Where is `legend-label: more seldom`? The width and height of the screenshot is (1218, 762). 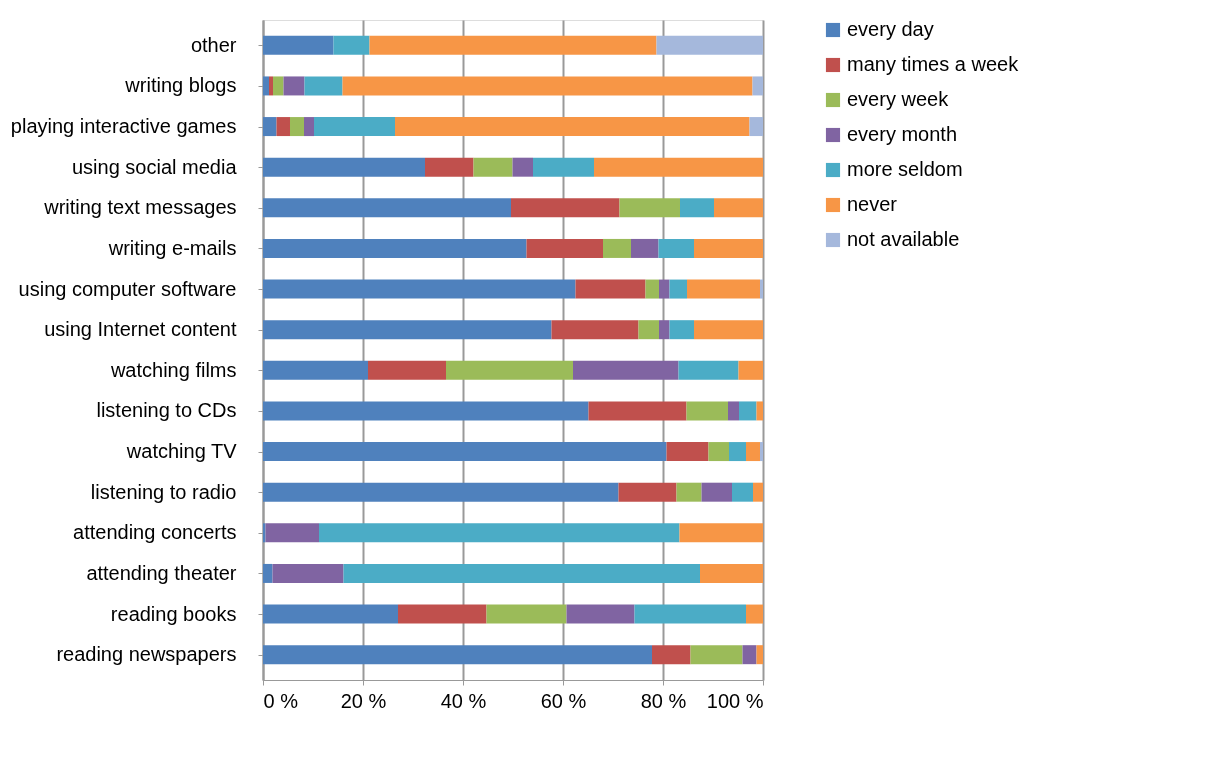 legend-label: more seldom is located at coordinates (905, 169).